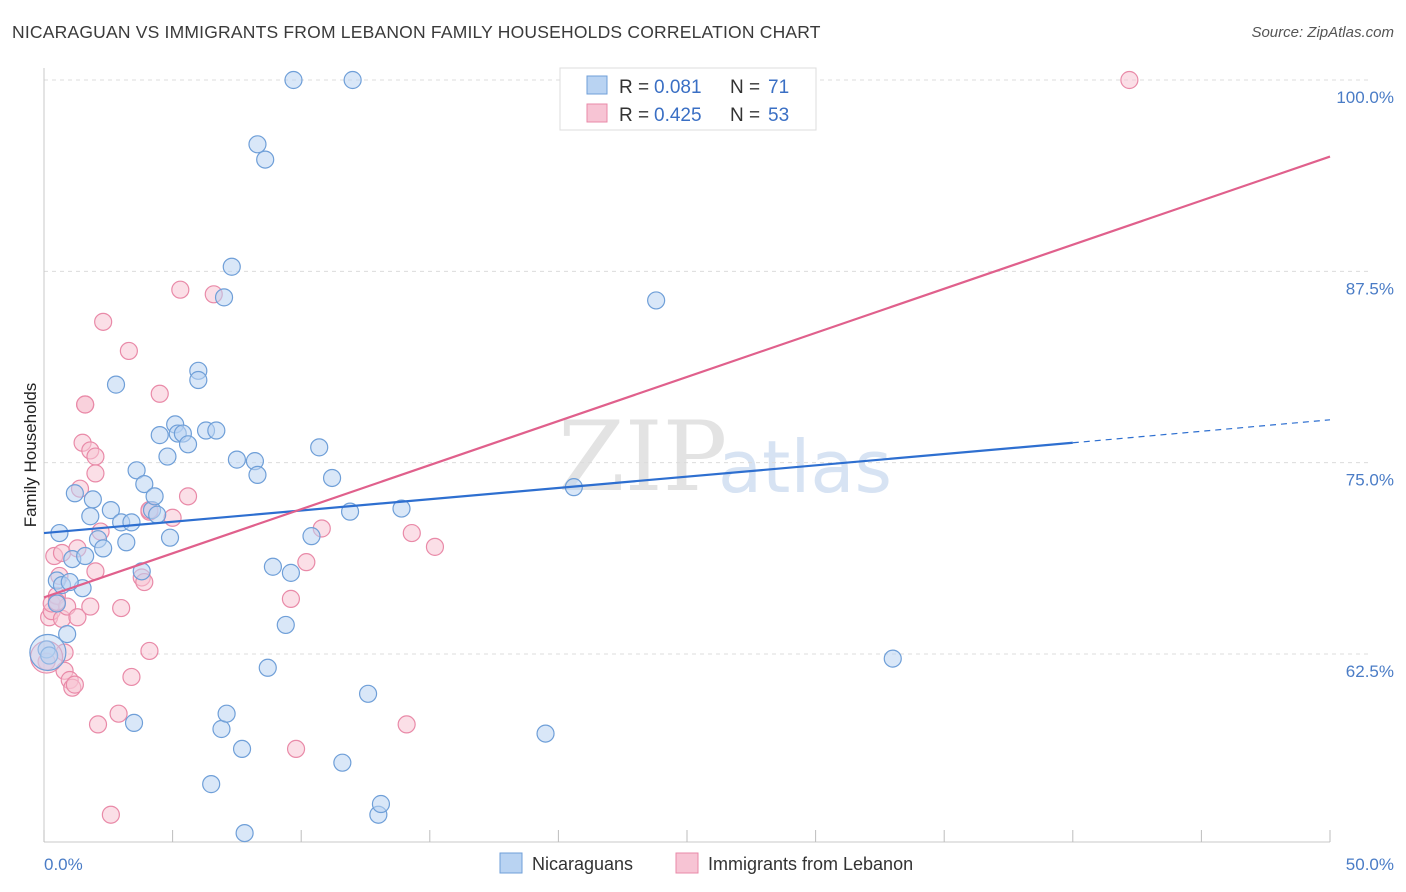 The image size is (1406, 892). I want to click on watermark-zip: ZIP, so click(642, 457).